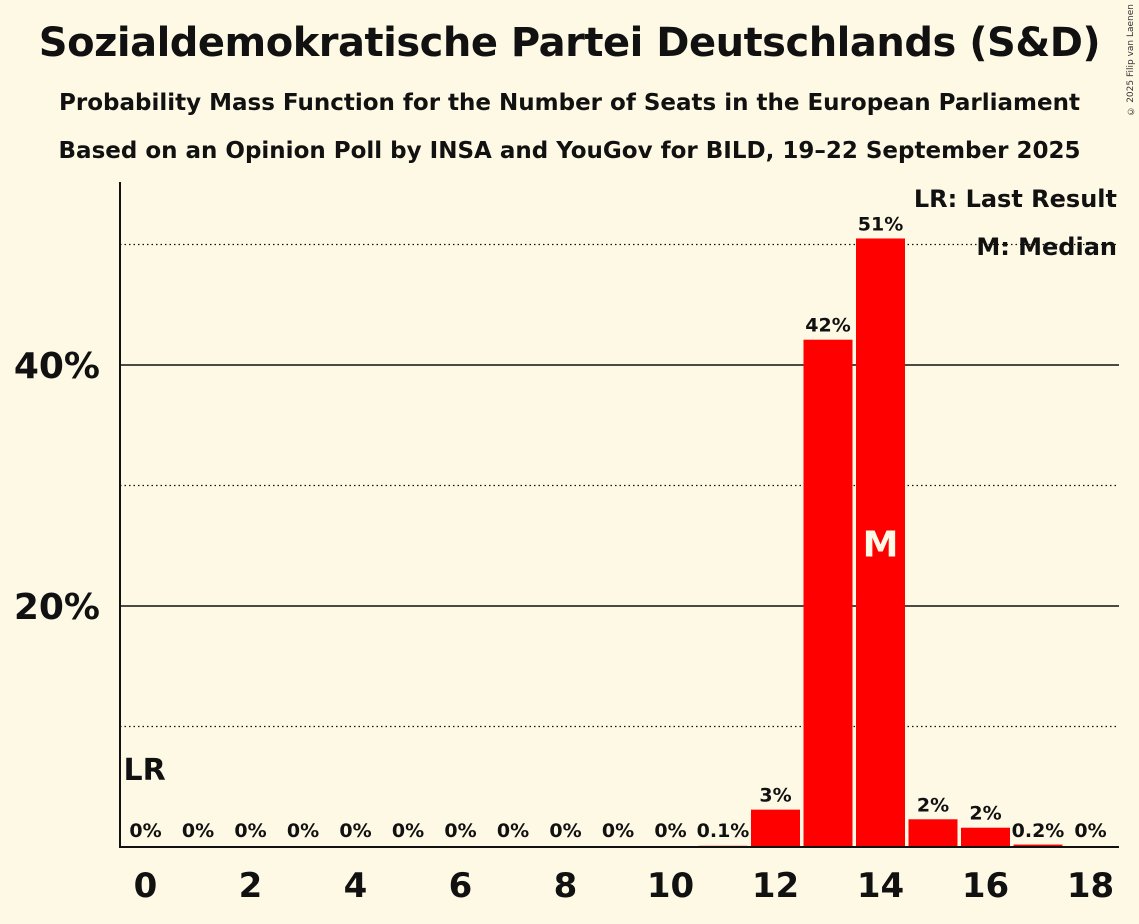 The width and height of the screenshot is (1139, 924). I want to click on x-tick-label-16: 16, so click(985, 886).